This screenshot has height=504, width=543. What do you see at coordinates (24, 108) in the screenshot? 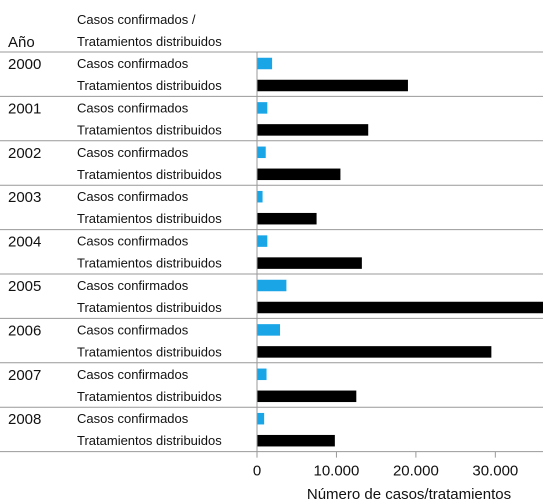
I see `year-label: 2001` at bounding box center [24, 108].